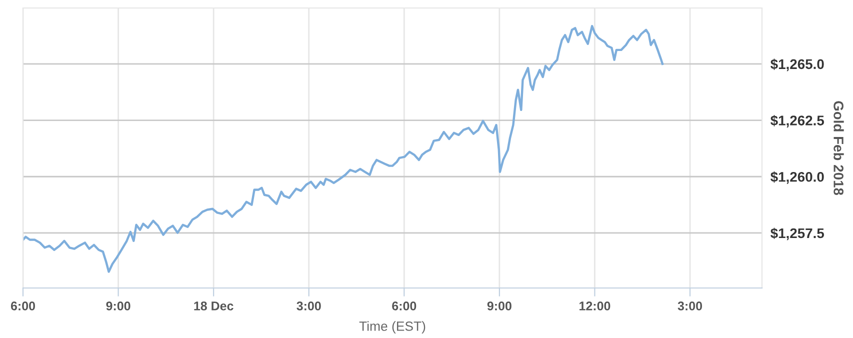 The image size is (853, 338). What do you see at coordinates (797, 177) in the screenshot?
I see `y-tick-label: $1,260.0` at bounding box center [797, 177].